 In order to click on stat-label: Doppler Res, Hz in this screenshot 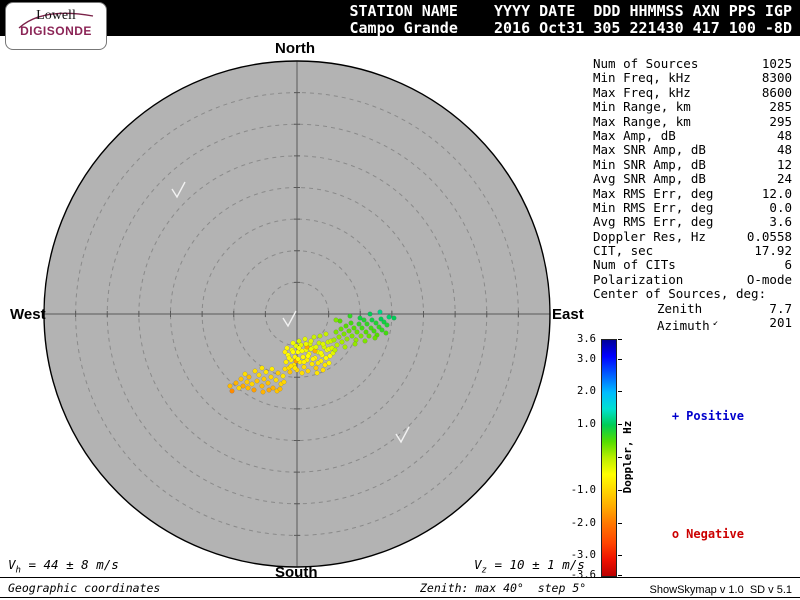, I will do `click(649, 236)`.